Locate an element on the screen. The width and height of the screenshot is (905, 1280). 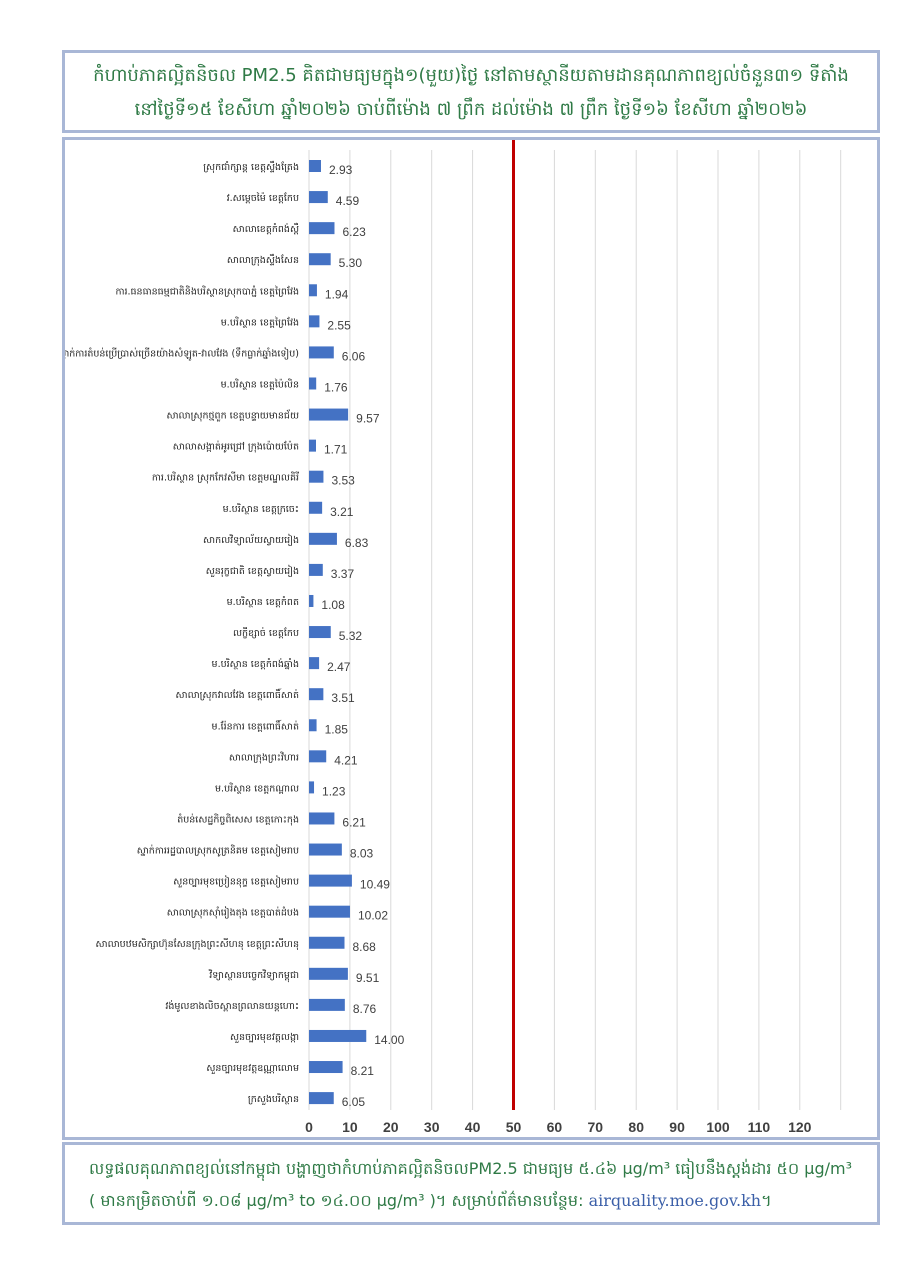
data-label: 1.23 is located at coordinates (334, 791).